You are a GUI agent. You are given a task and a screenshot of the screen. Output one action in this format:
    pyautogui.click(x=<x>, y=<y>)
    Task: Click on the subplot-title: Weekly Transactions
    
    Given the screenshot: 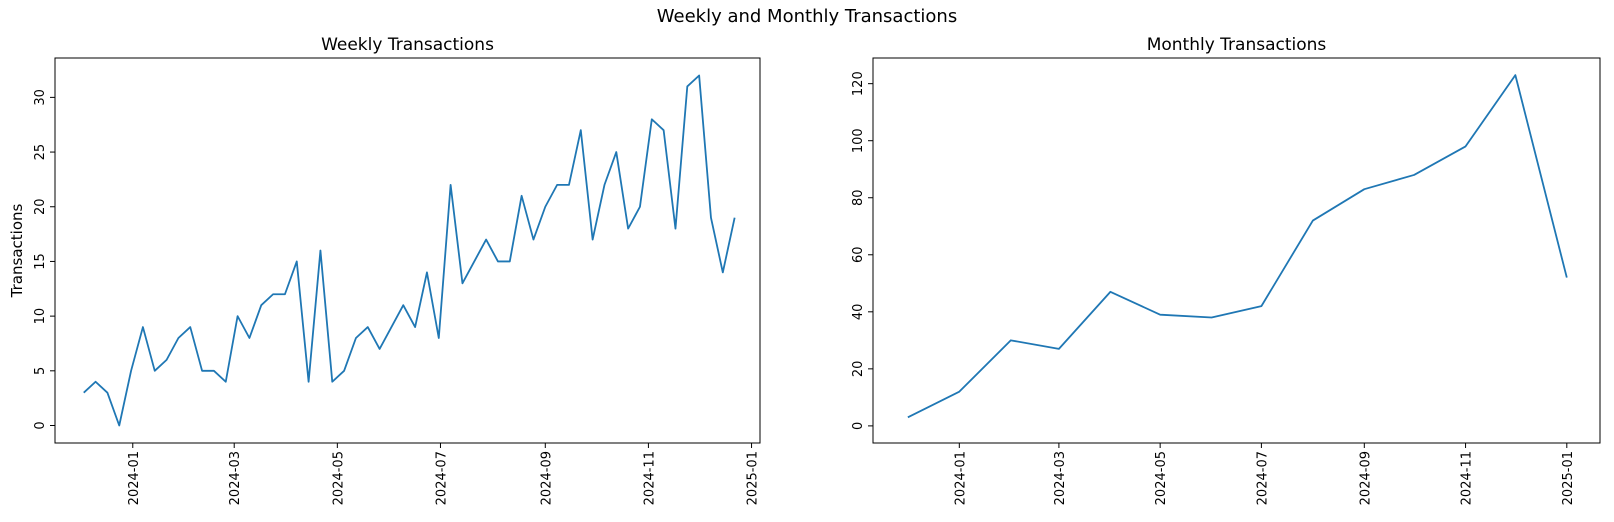 What is the action you would take?
    pyautogui.click(x=407, y=45)
    